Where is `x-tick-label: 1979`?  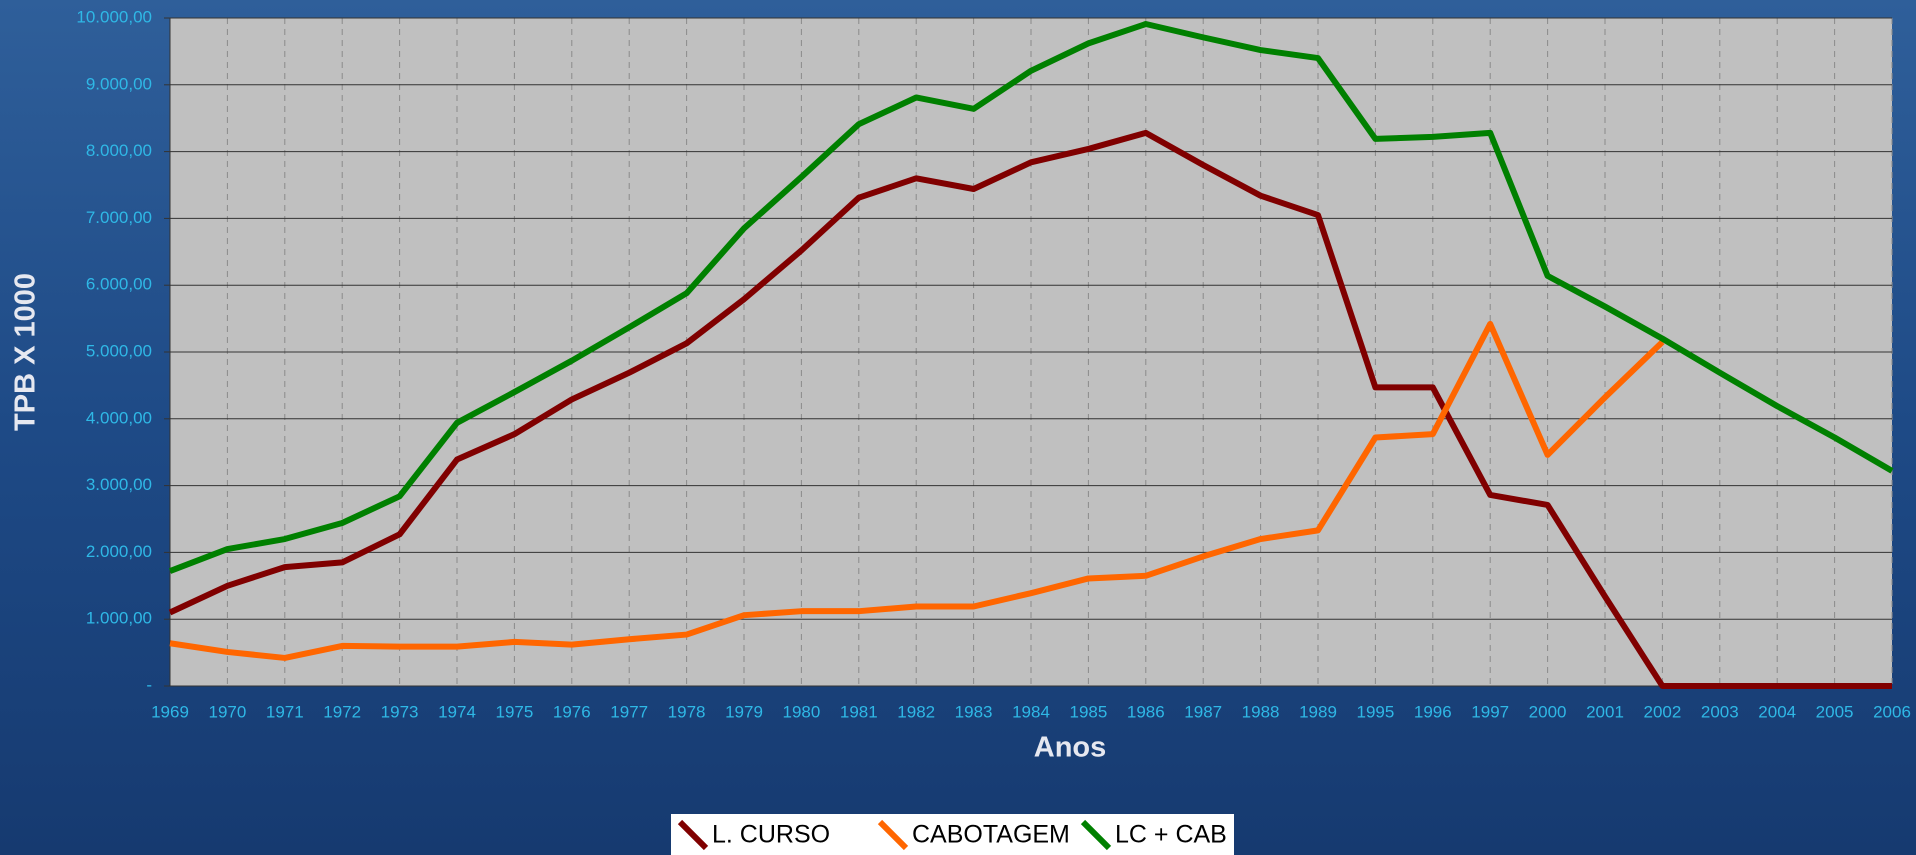
x-tick-label: 1979 is located at coordinates (744, 711).